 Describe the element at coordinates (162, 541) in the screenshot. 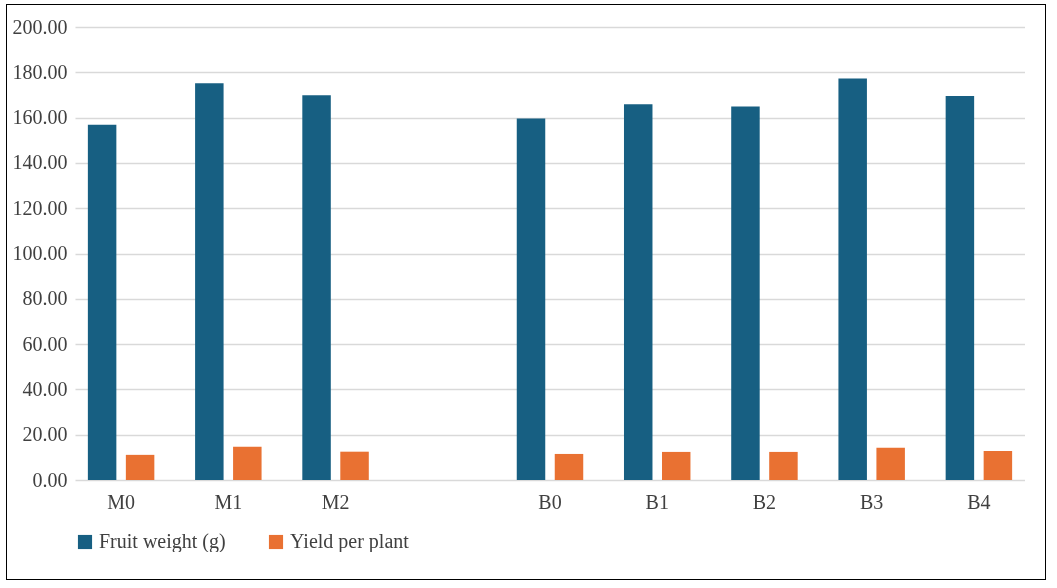

I see `legend-label: Fruit weight (g)` at that location.